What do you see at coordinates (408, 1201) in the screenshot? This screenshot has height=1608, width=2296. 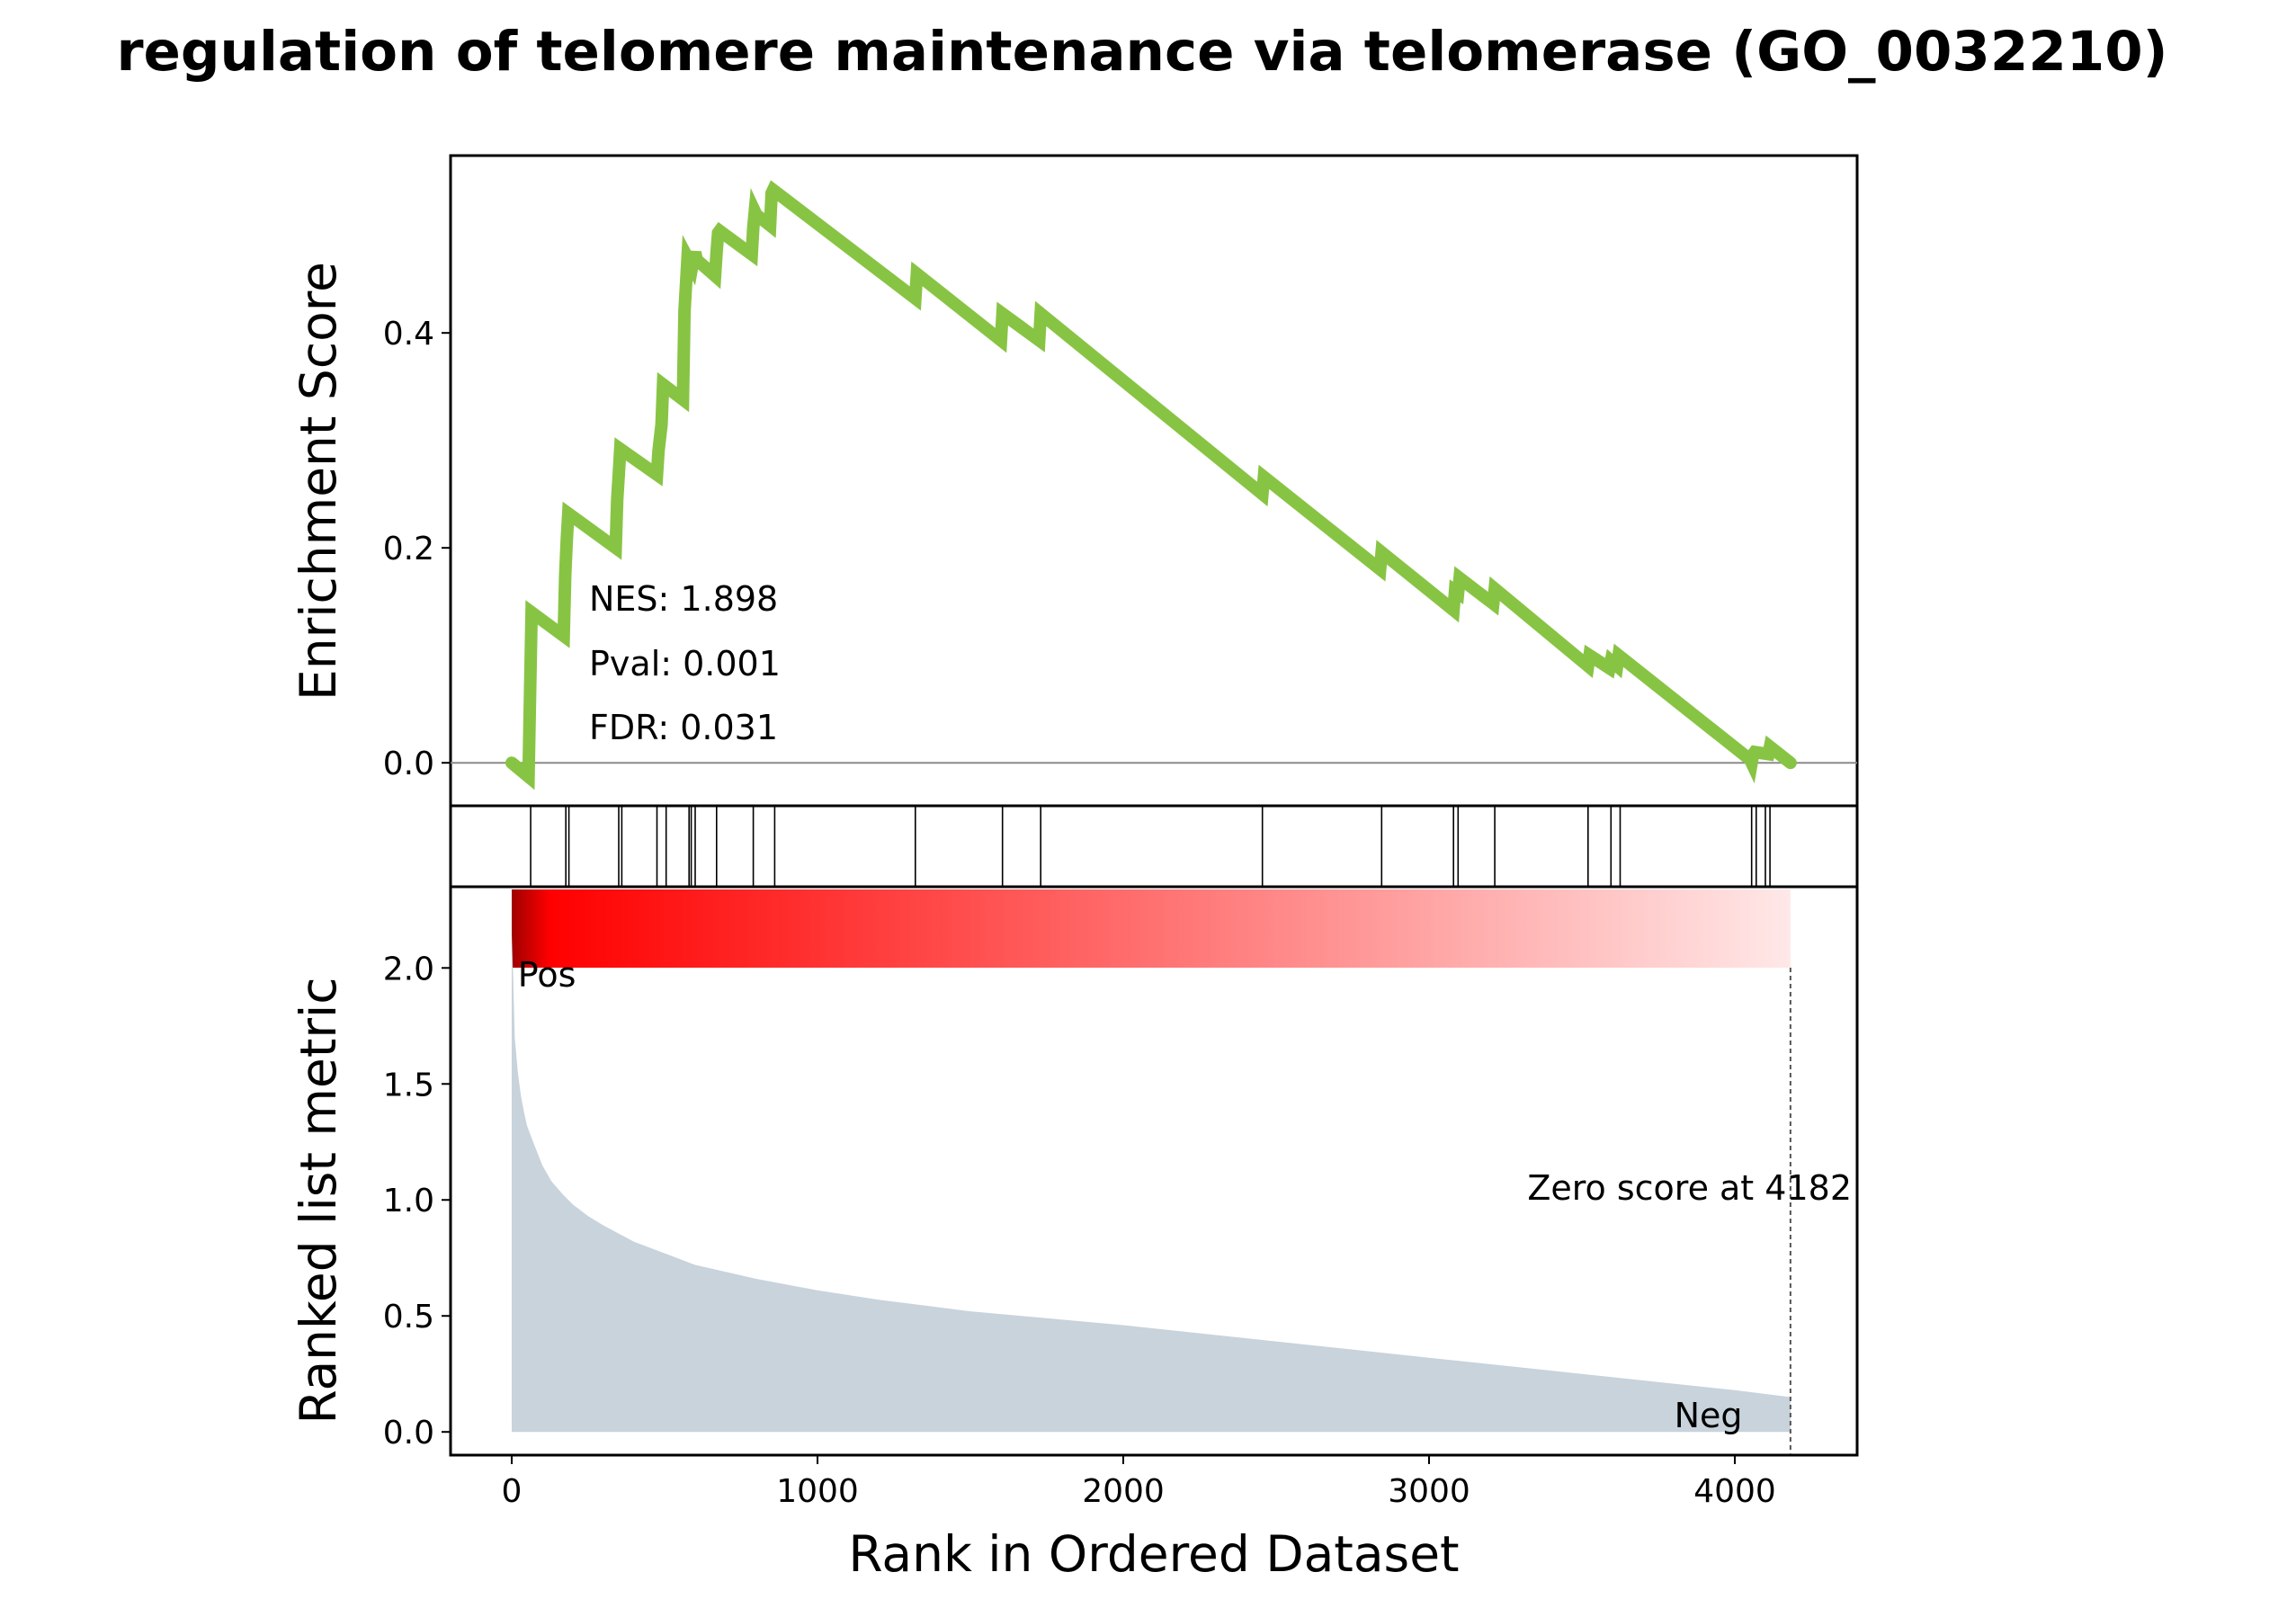 I see `metric-y-tick-label: 1.0` at bounding box center [408, 1201].